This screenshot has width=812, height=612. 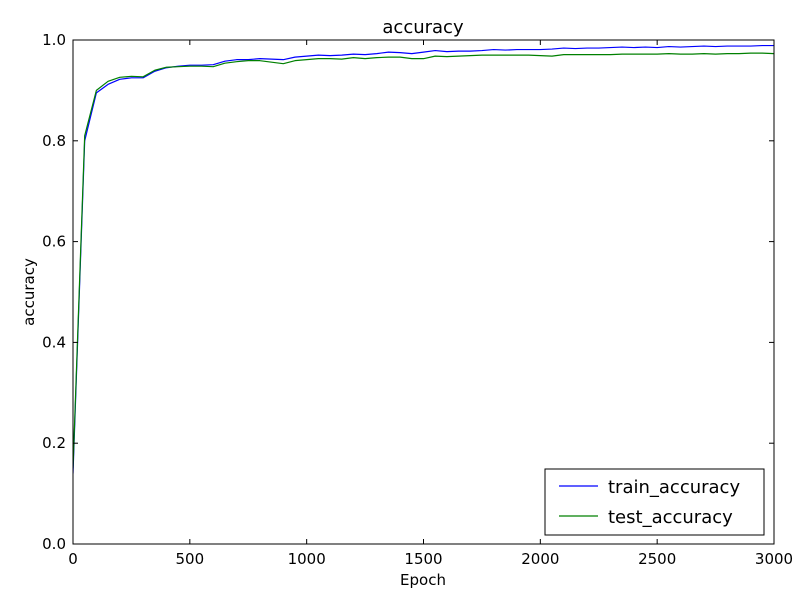 What do you see at coordinates (54, 40) in the screenshot?
I see `y-tick-label: 1.0` at bounding box center [54, 40].